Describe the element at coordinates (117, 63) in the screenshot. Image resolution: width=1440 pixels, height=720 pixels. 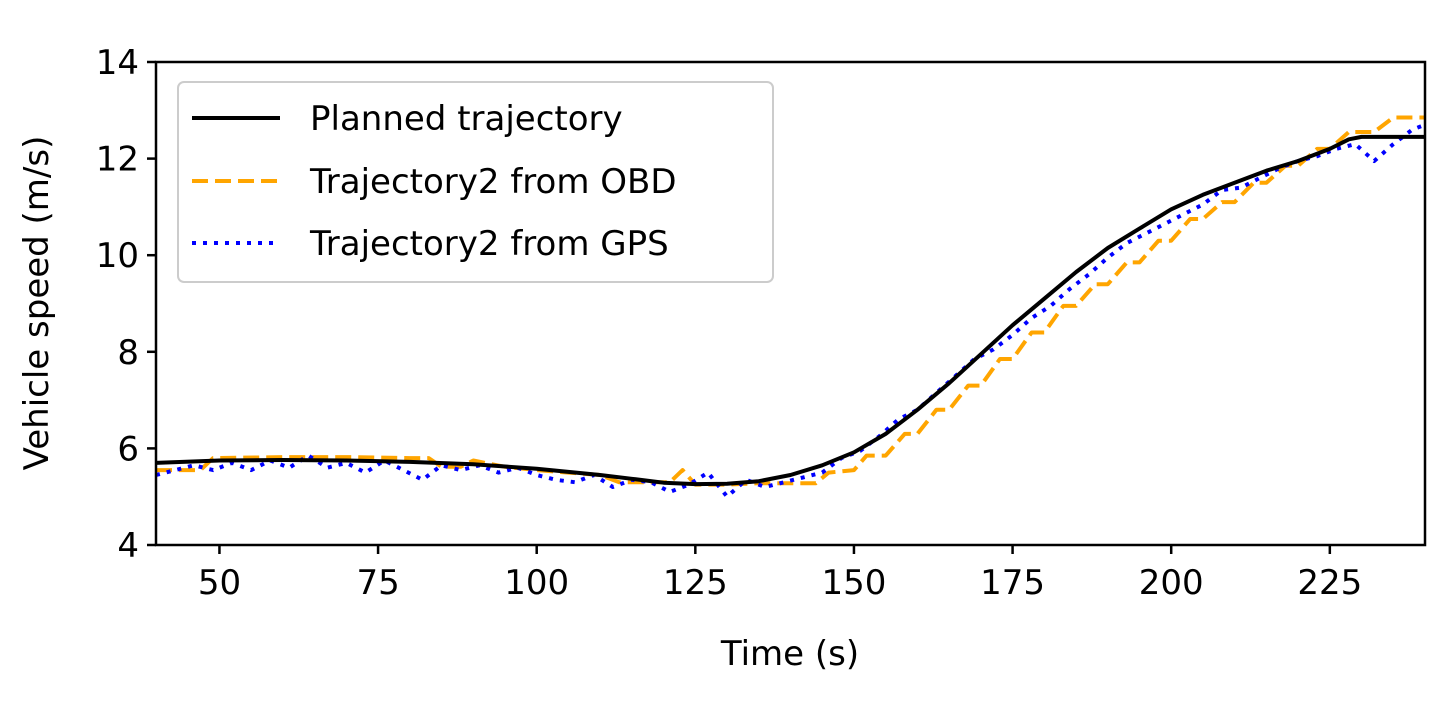
I see `y-tick-label: 14` at that location.